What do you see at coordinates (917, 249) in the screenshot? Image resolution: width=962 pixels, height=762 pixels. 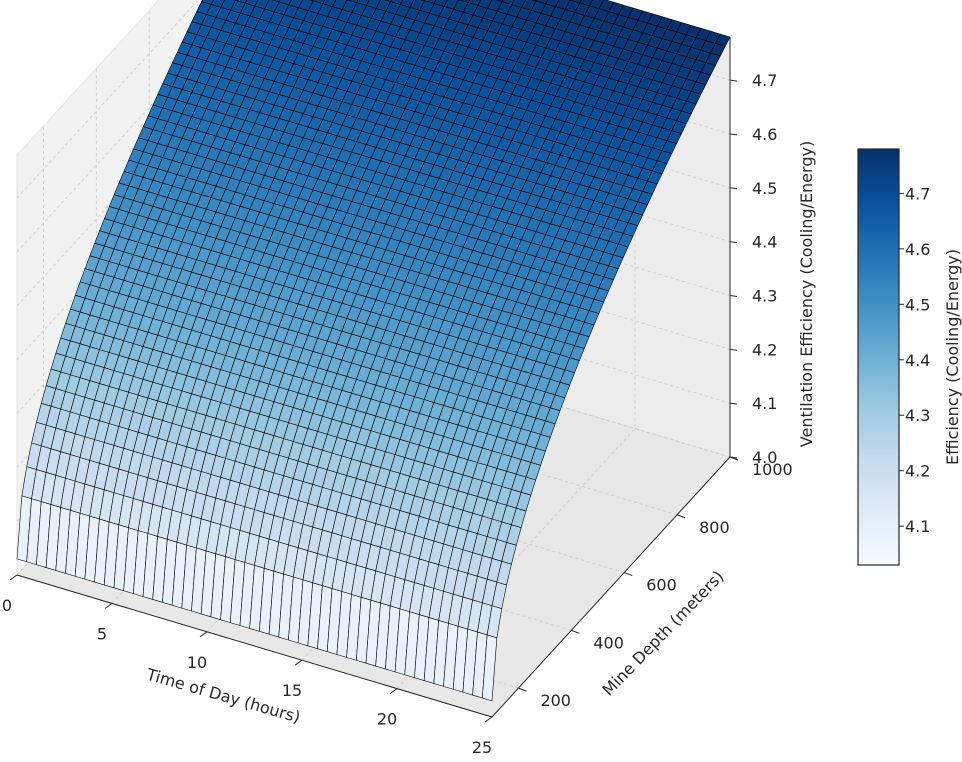 I see `colorbar-tick-label: 4.6` at bounding box center [917, 249].